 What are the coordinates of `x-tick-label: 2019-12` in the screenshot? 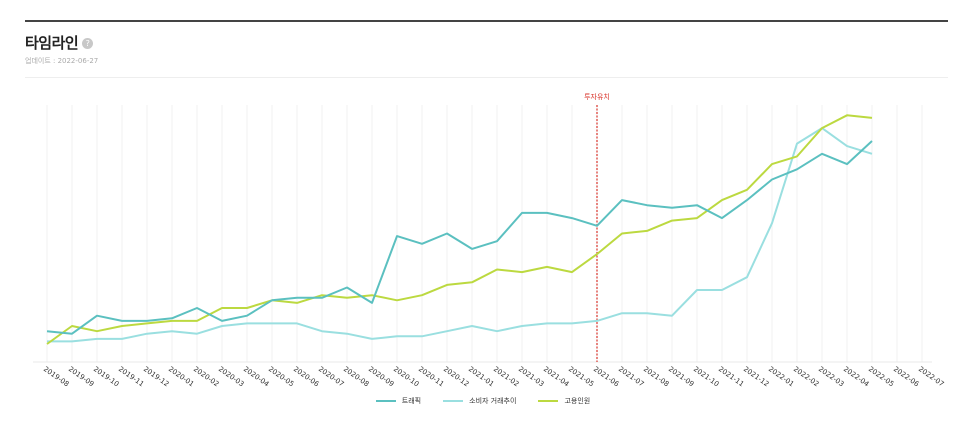 It's located at (156, 376).